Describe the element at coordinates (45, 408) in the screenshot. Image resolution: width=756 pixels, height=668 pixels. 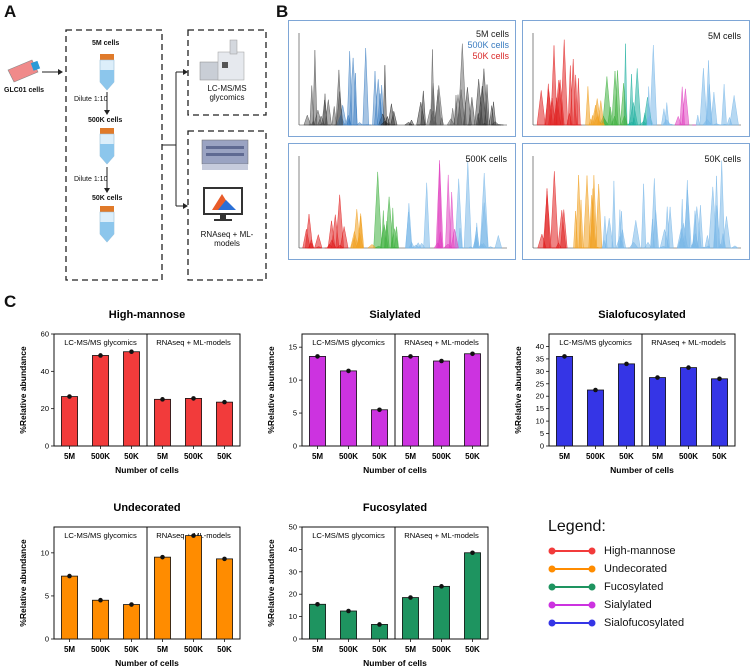
I see `y-tick-label: 20` at that location.